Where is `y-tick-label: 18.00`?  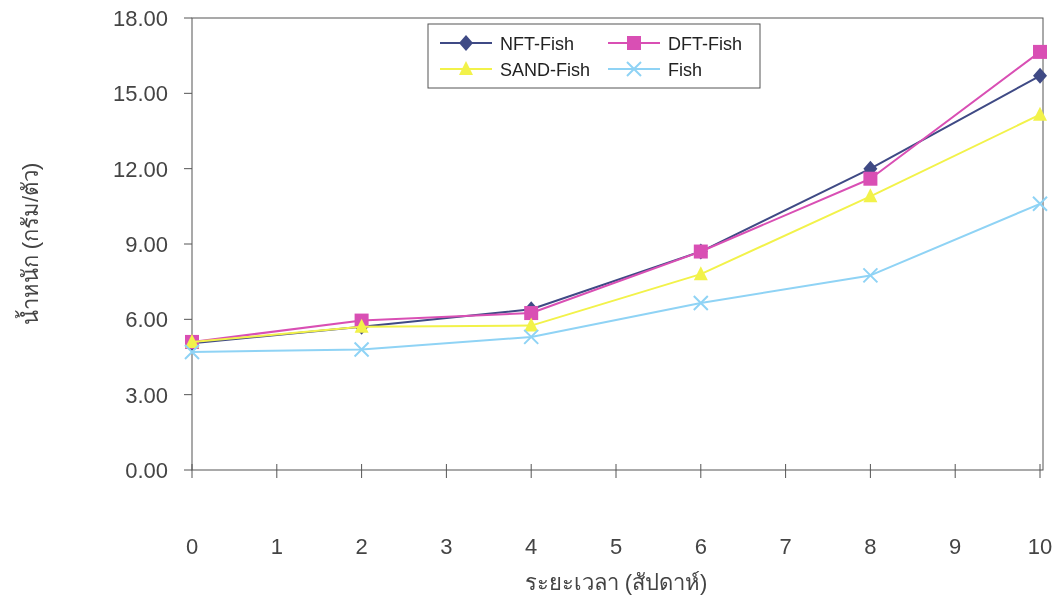 y-tick-label: 18.00 is located at coordinates (140, 18).